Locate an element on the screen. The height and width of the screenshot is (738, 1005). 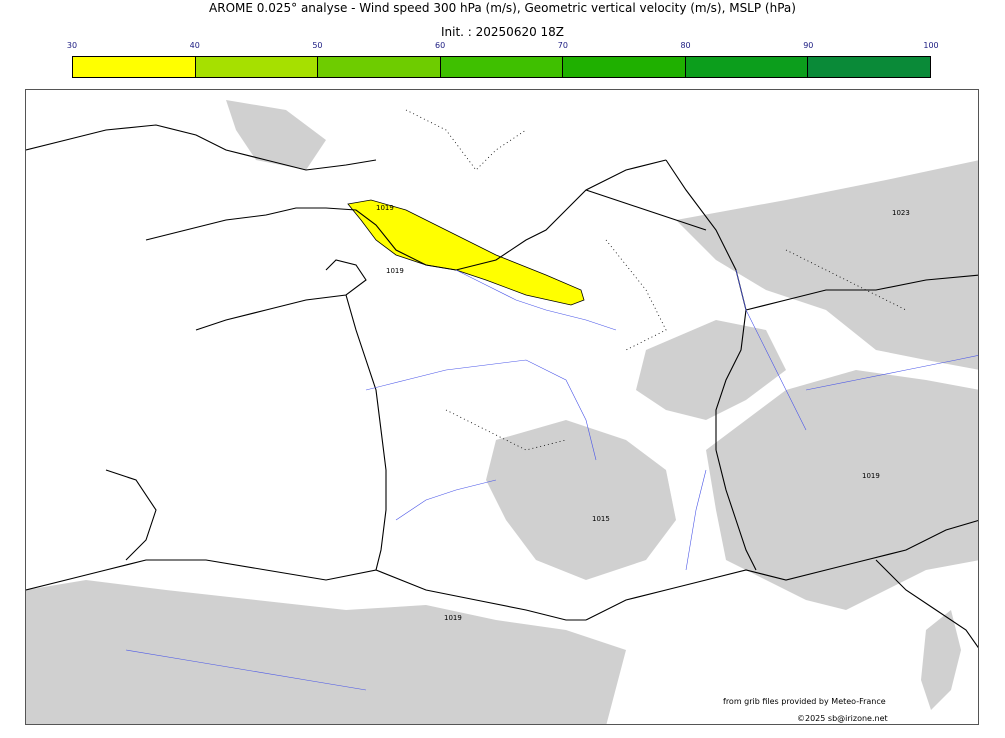
source-credit: from grib files provided by Meteo-France is located at coordinates (804, 701).